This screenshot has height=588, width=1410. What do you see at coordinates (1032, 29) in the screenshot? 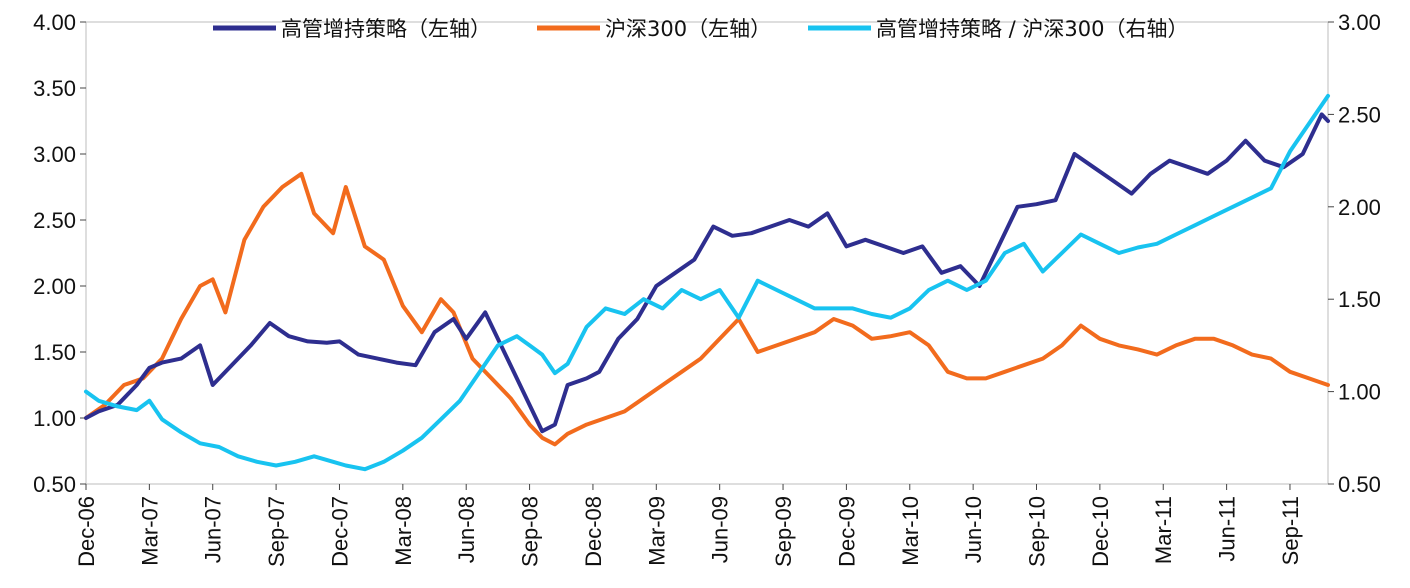
I see `legend-label-ratio: 高管增持策略 / 沪深300（右轴）` at bounding box center [1032, 29].